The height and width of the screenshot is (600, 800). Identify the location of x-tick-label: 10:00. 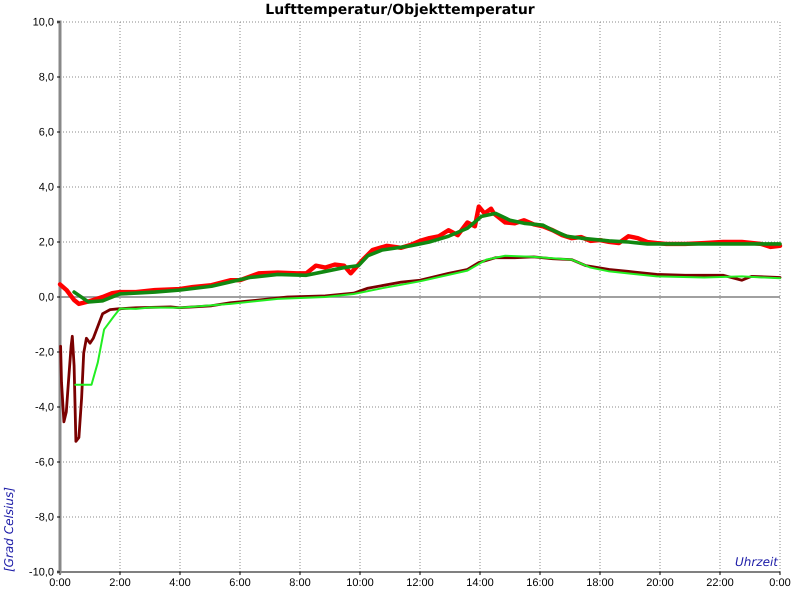
(360, 582).